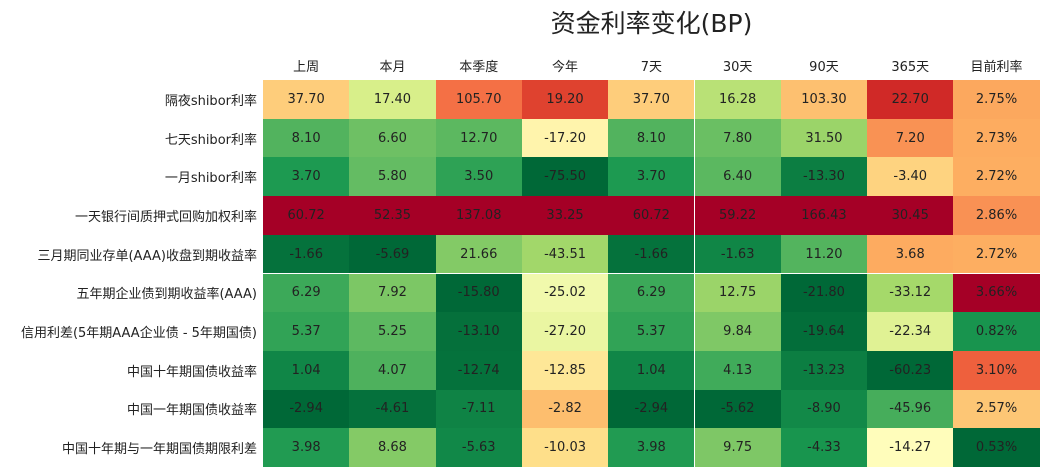 Image resolution: width=1049 pixels, height=474 pixels. I want to click on row-label: 中国十年期国债收益率, so click(191, 372).